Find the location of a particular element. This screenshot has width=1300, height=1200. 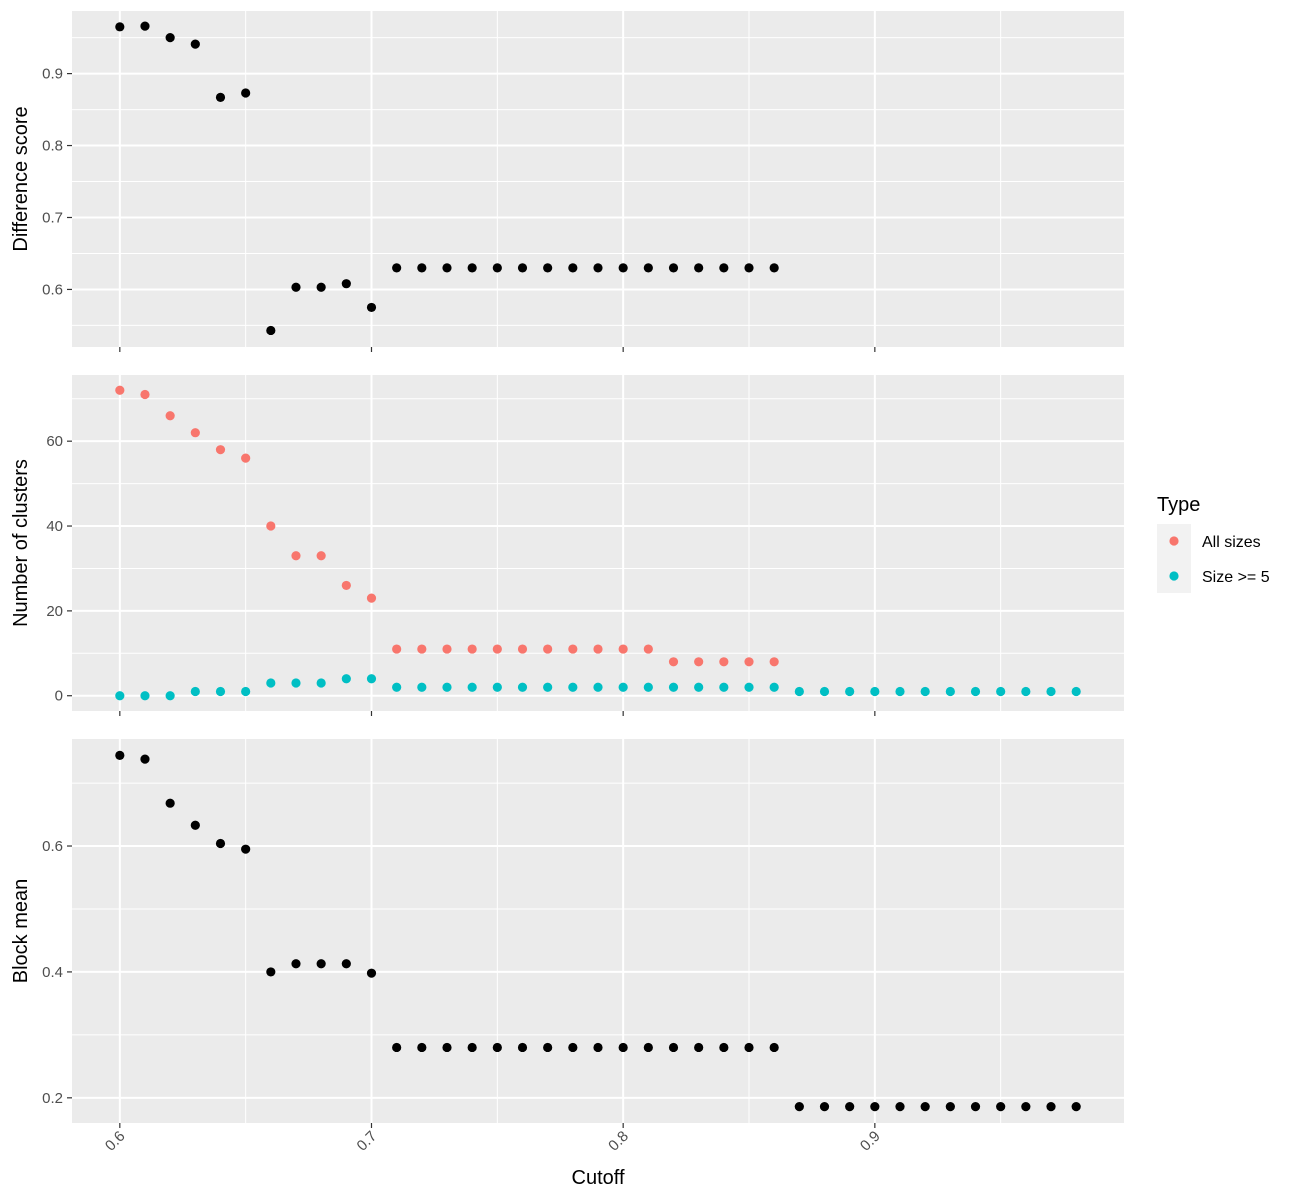

legend-label: Size >= 5 is located at coordinates (1236, 577).